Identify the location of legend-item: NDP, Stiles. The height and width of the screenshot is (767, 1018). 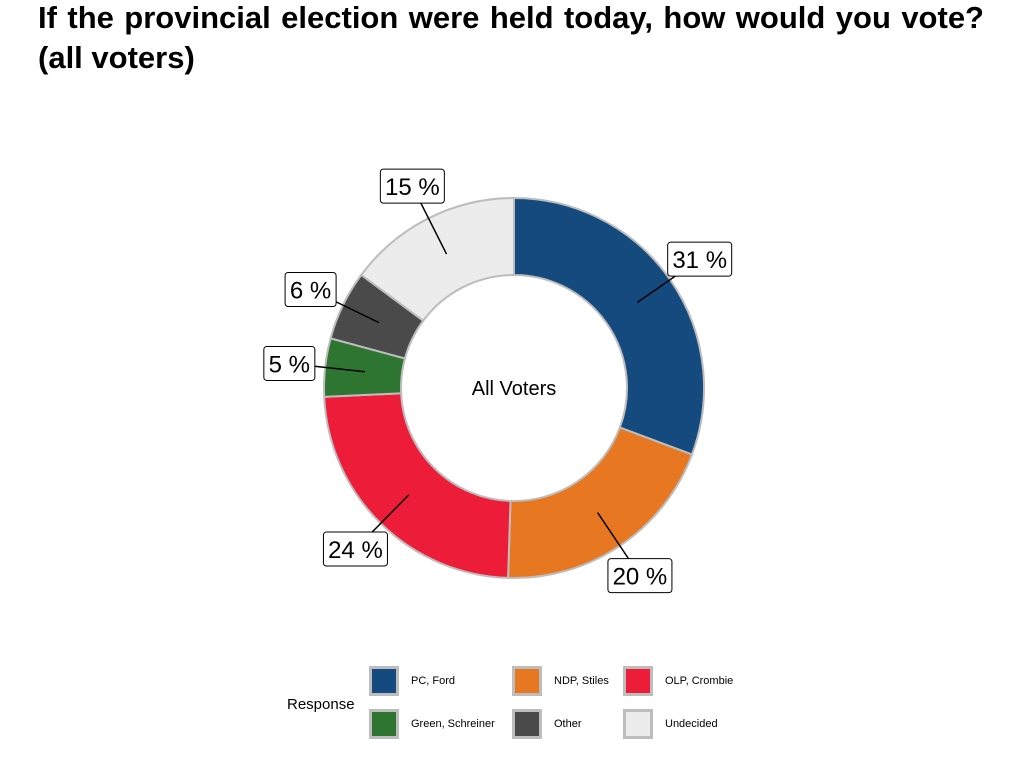
(560, 681).